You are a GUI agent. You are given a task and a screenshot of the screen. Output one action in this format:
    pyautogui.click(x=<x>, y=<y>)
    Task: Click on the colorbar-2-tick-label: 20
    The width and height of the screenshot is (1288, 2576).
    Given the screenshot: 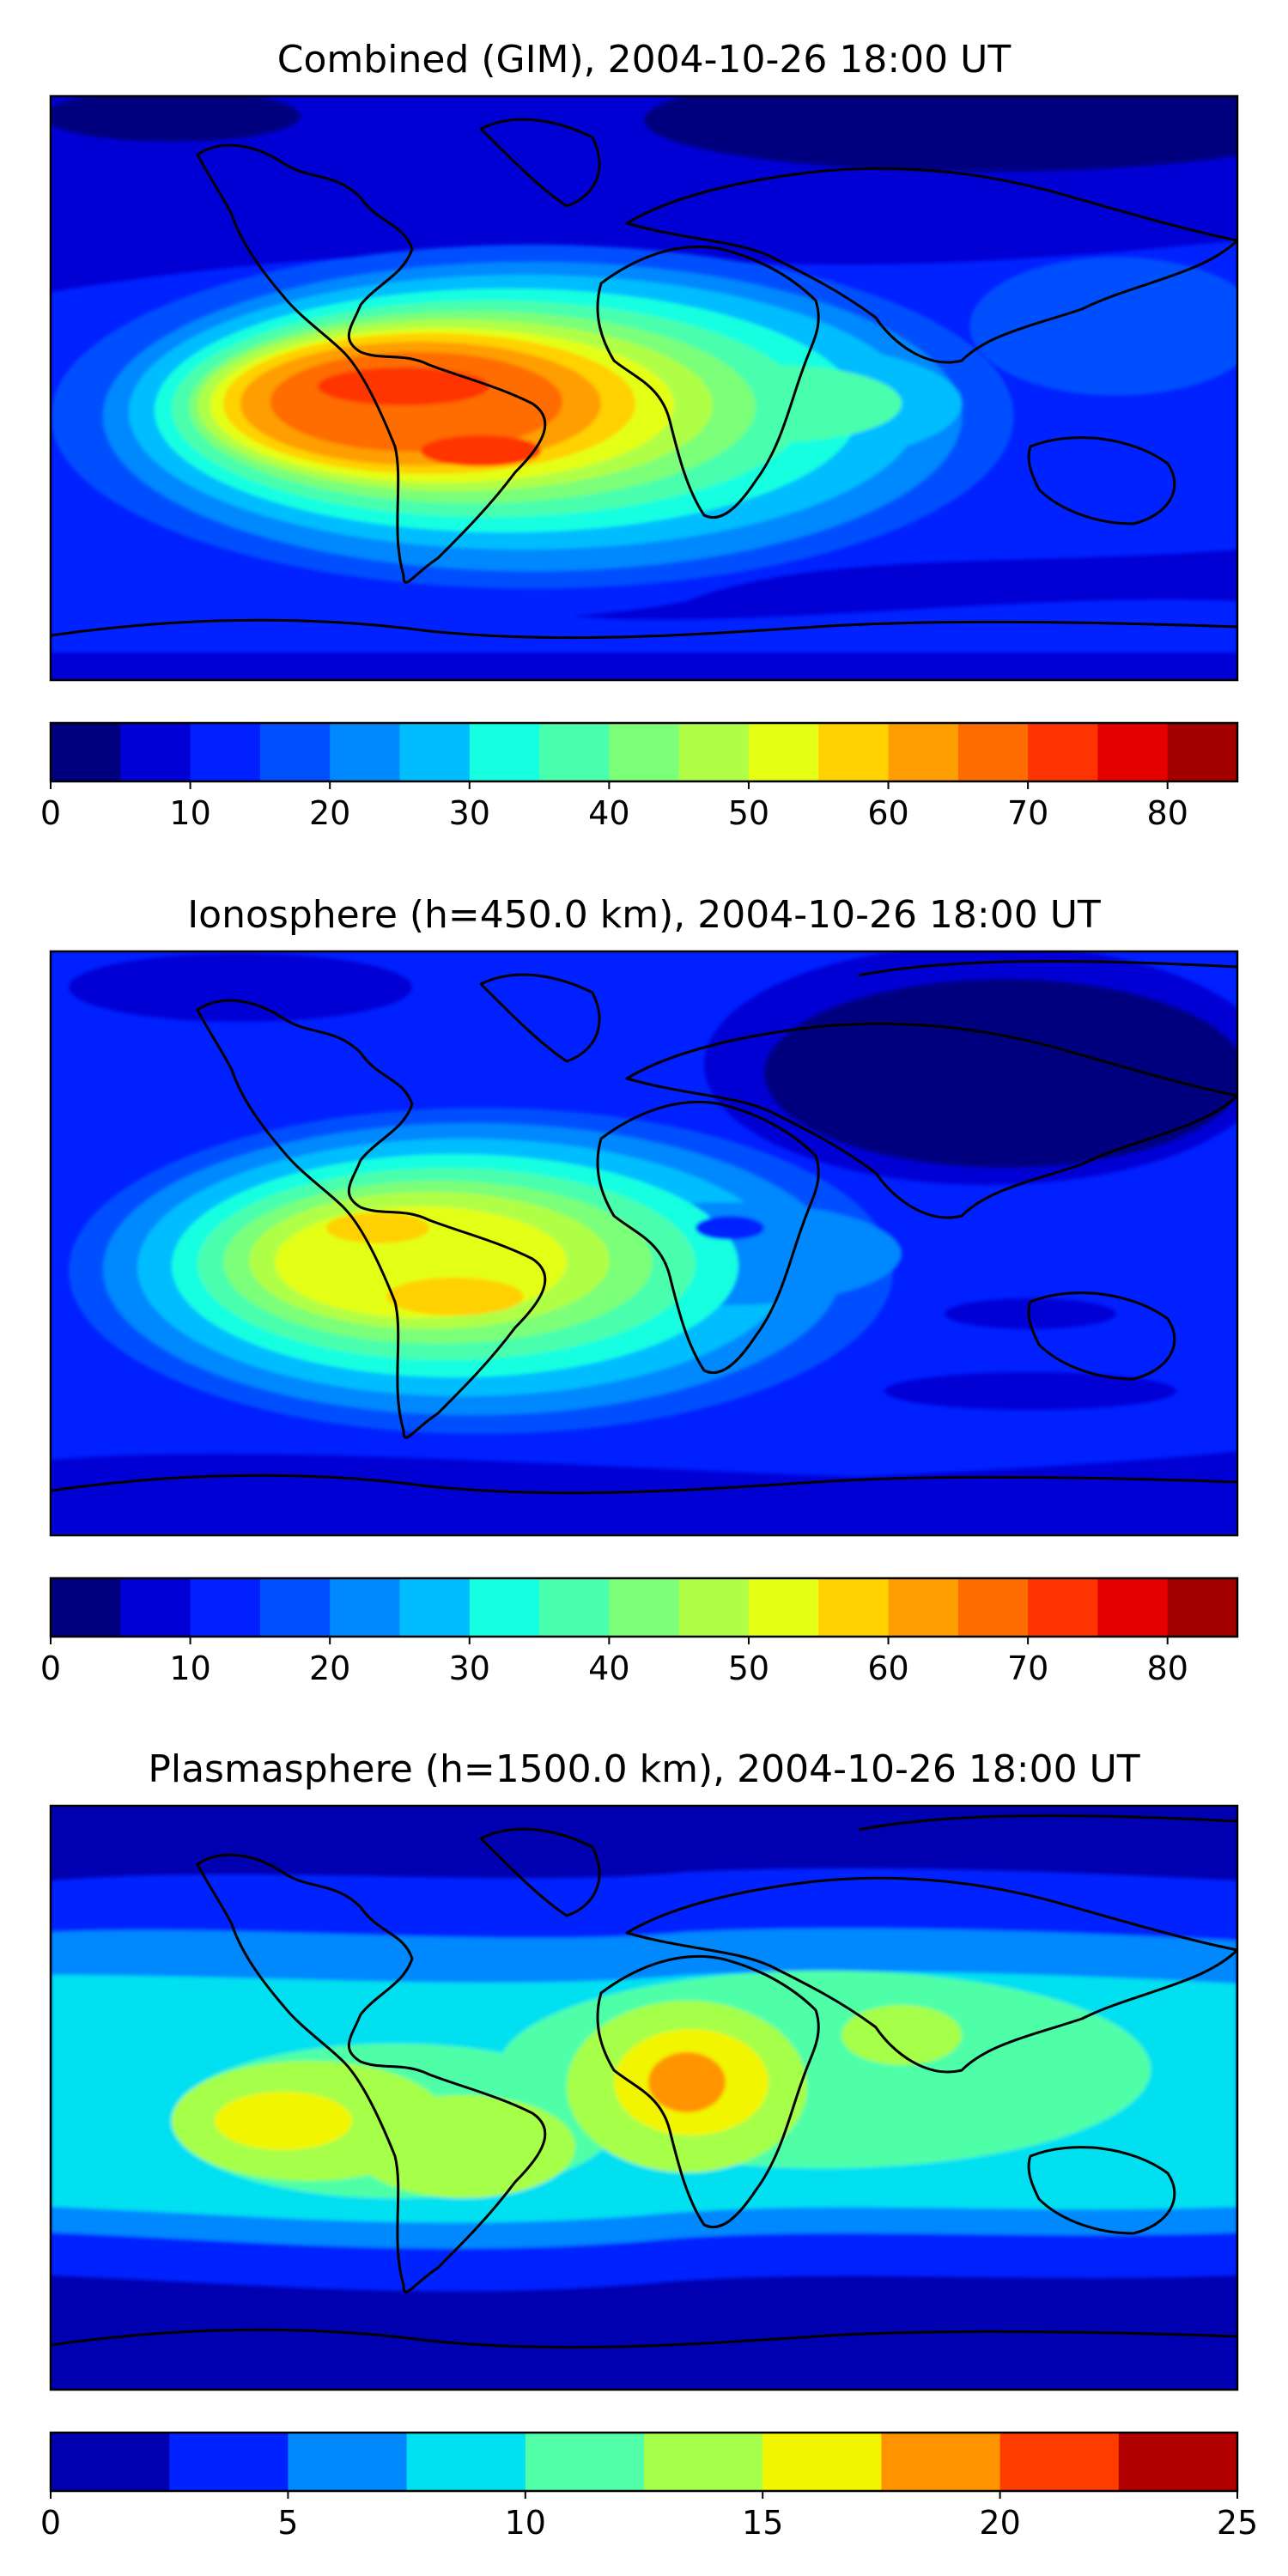 What is the action you would take?
    pyautogui.click(x=329, y=1668)
    